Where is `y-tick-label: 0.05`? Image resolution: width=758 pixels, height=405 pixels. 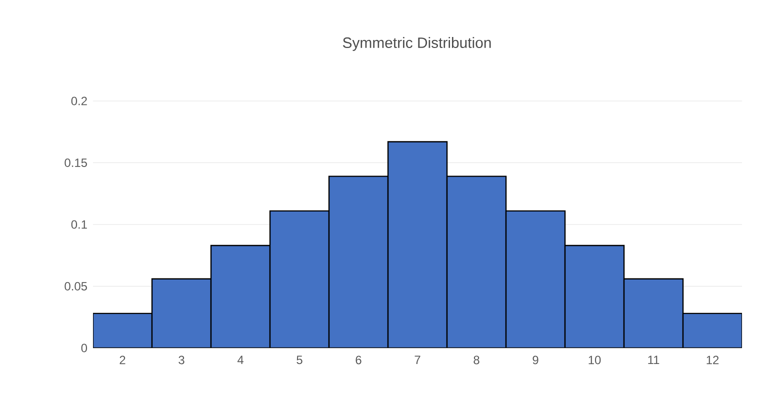
y-tick-label: 0.05 is located at coordinates (75, 286).